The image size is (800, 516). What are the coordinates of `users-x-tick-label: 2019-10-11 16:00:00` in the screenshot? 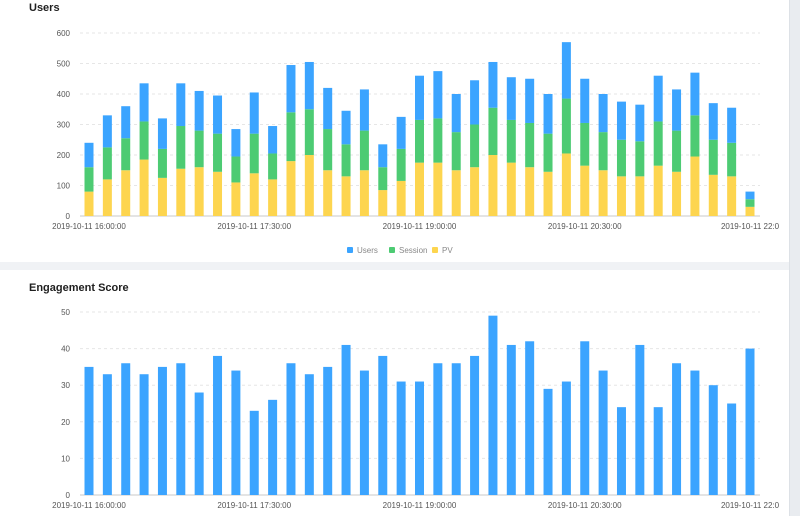 It's located at (89, 226).